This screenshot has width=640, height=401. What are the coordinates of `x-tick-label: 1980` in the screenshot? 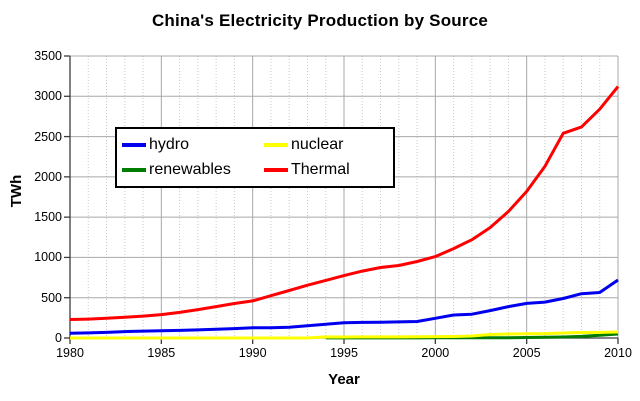 It's located at (70, 353).